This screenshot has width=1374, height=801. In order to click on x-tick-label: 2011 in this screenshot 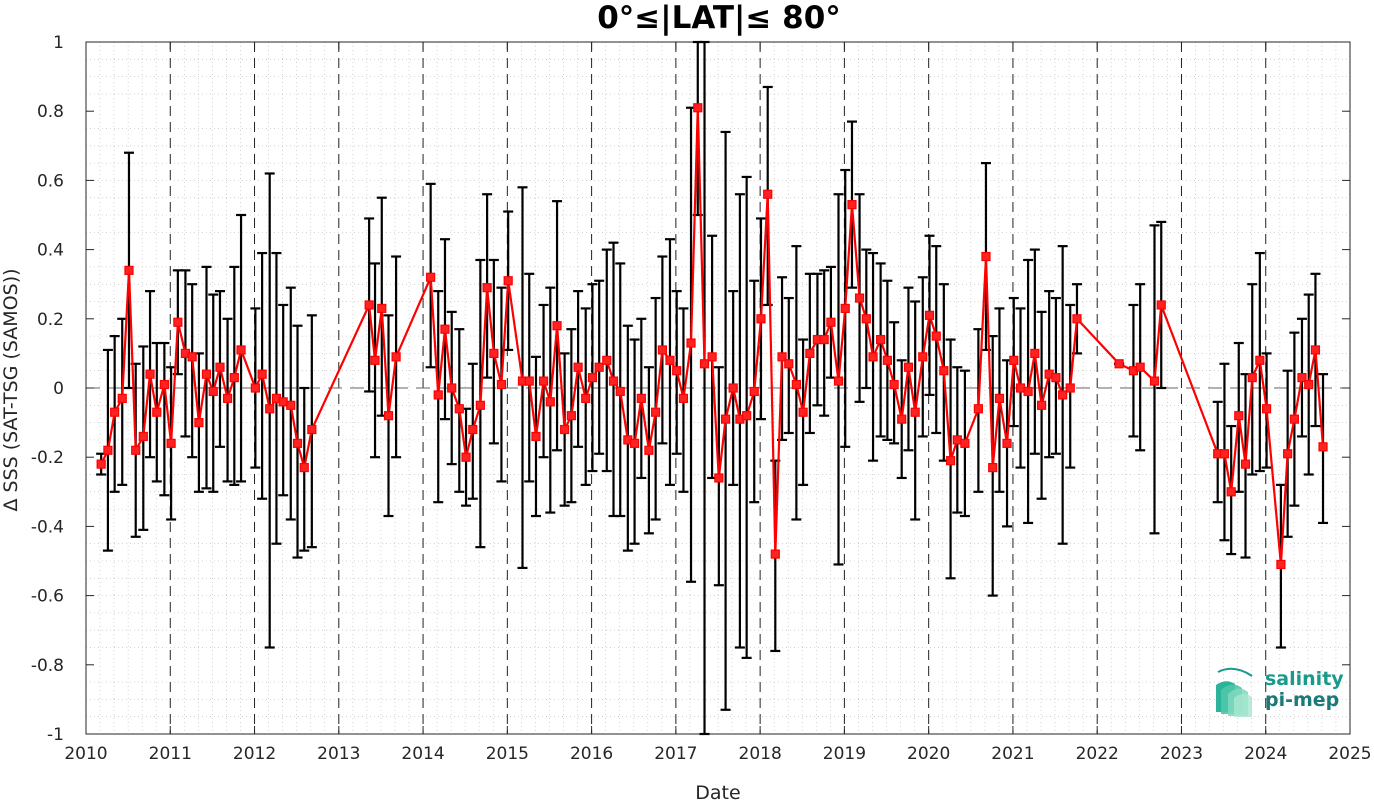, I will do `click(170, 754)`.